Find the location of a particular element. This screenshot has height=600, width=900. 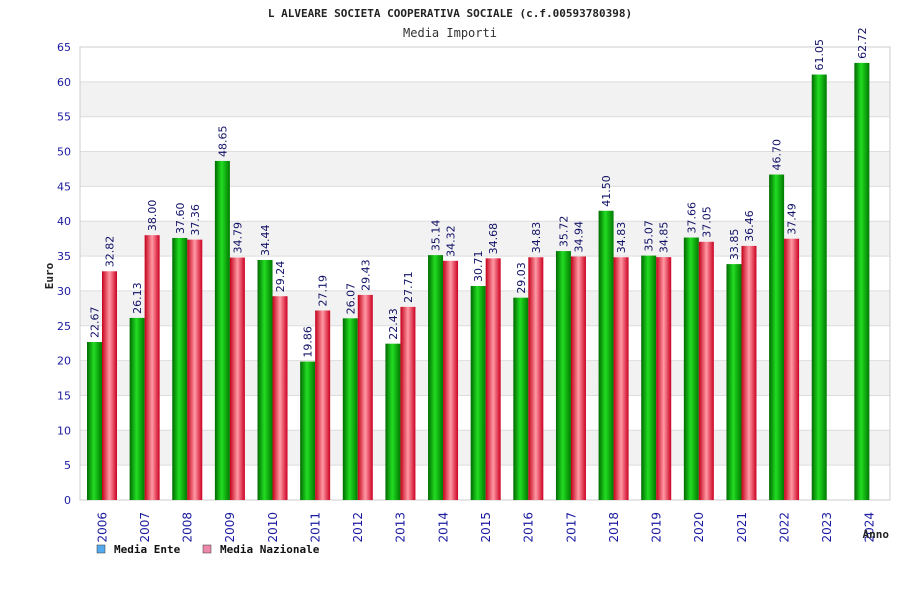

y-ticks: 0 5 10 15 20 25 30 35 40 45 50 55 60 65 is located at coordinates (64, 274).